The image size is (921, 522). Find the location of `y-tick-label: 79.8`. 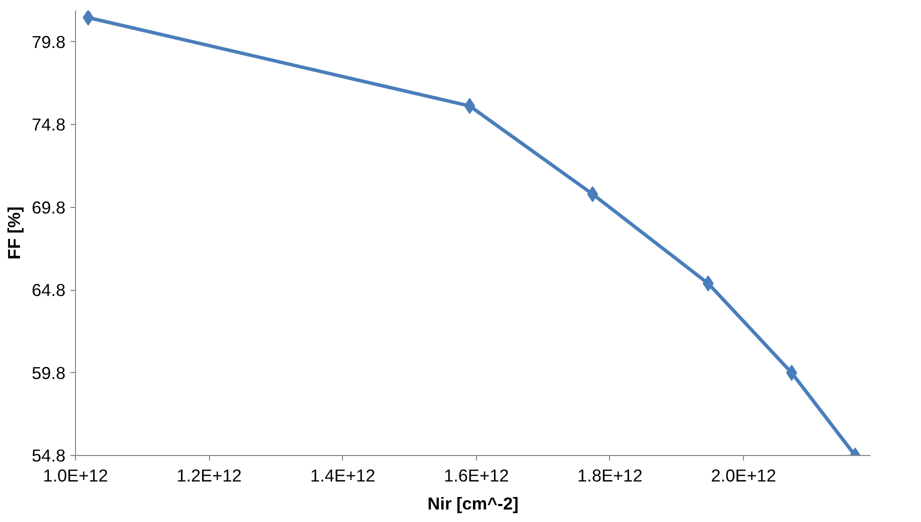

y-tick-label: 79.8 is located at coordinates (49, 42).